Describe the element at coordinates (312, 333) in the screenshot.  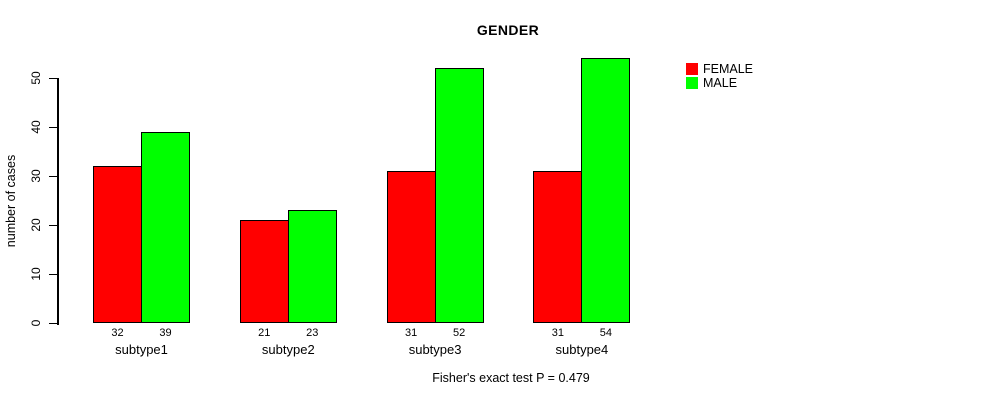
I see `bar-value-label: 23` at that location.